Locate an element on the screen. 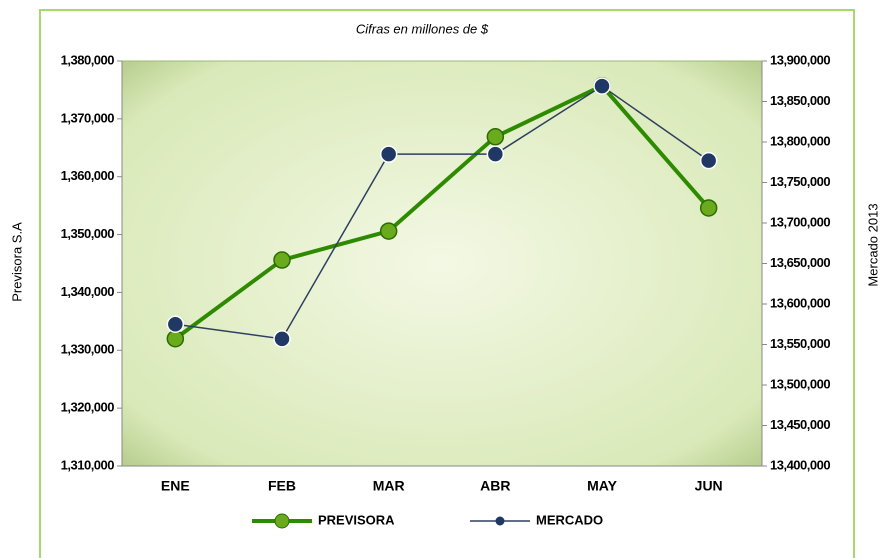 This screenshot has height=558, width=881. y2-tick-label: 13,800,000 is located at coordinates (800, 140).